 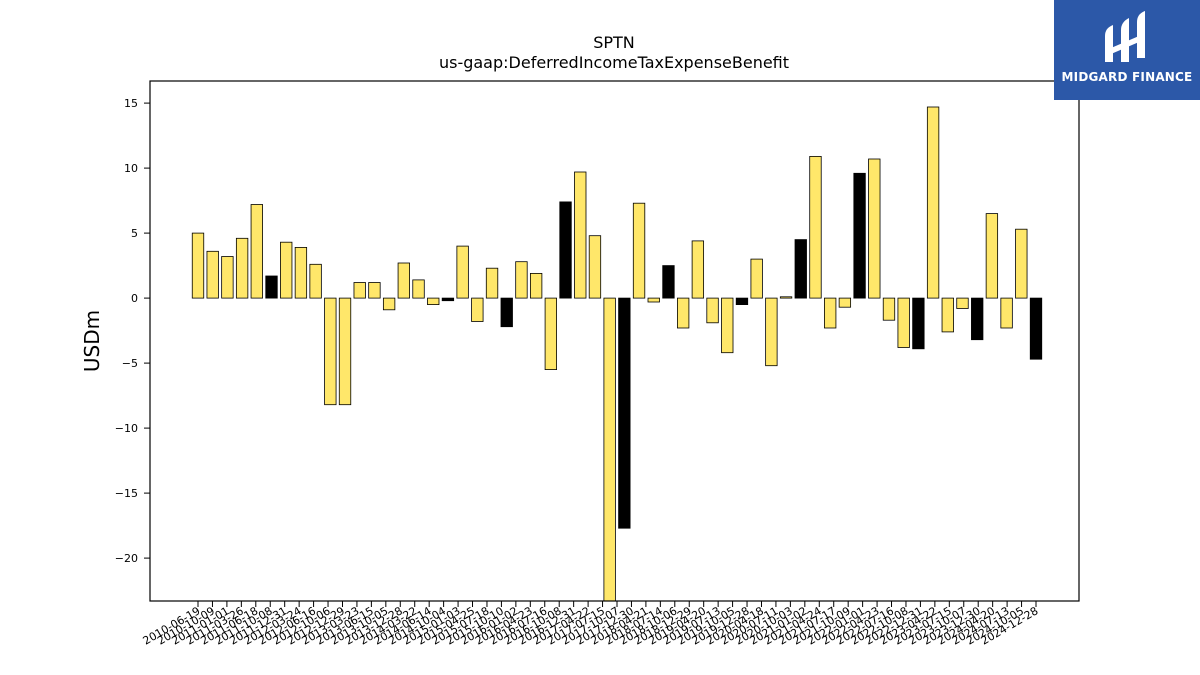 I want to click on y-tick-label: 5, so click(x=134, y=233).